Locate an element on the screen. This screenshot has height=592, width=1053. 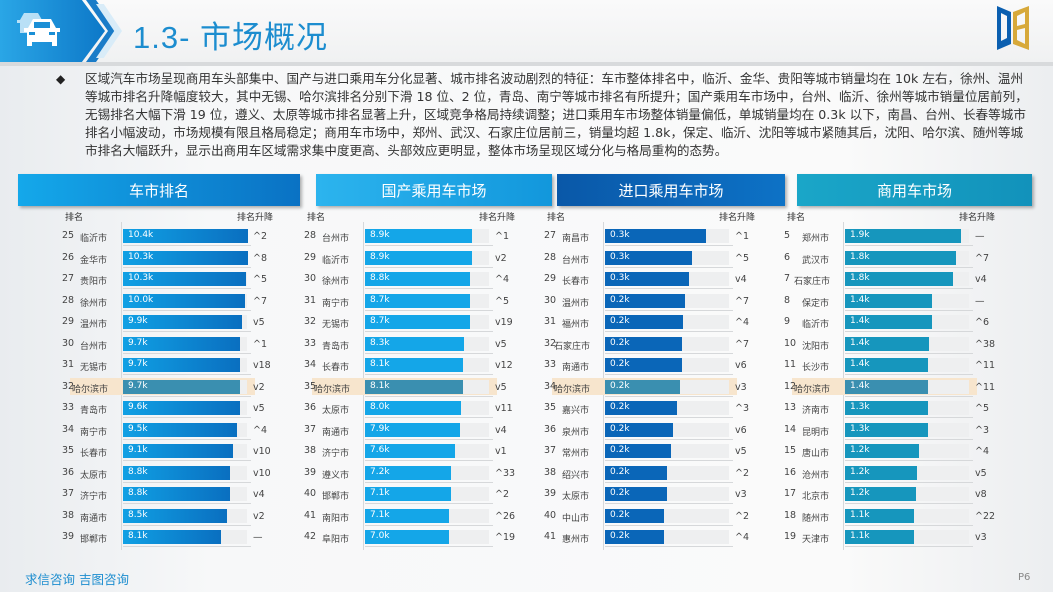
car-icon is located at coordinates (38, 29).